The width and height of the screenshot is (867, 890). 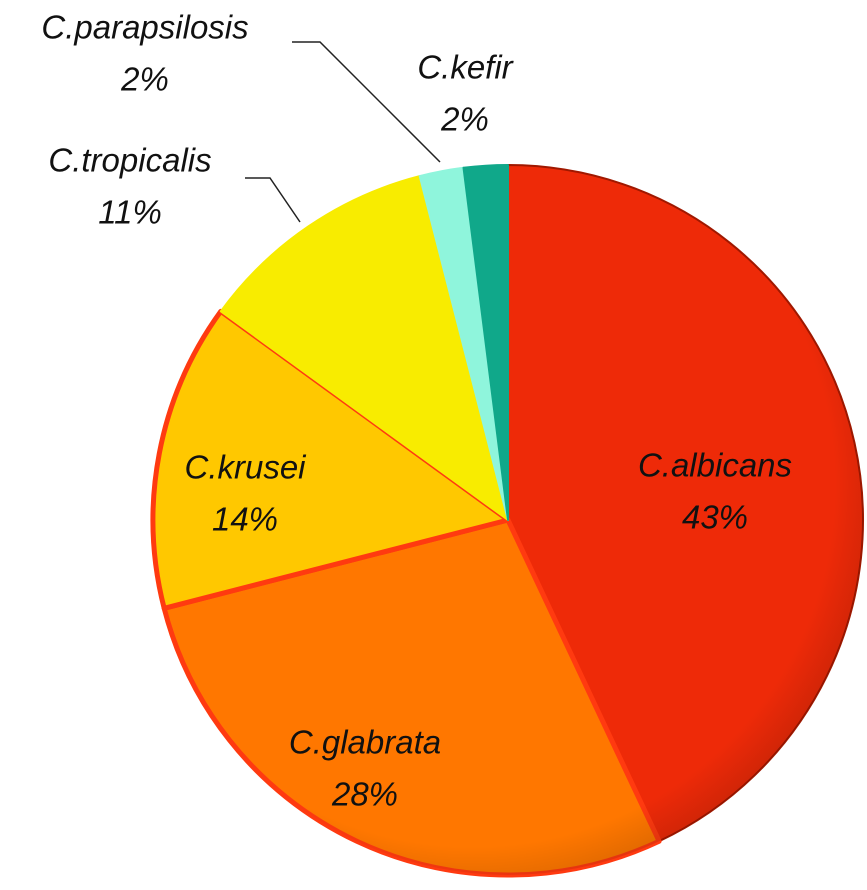 I want to click on slice-label: C.glabrata, so click(x=365, y=742).